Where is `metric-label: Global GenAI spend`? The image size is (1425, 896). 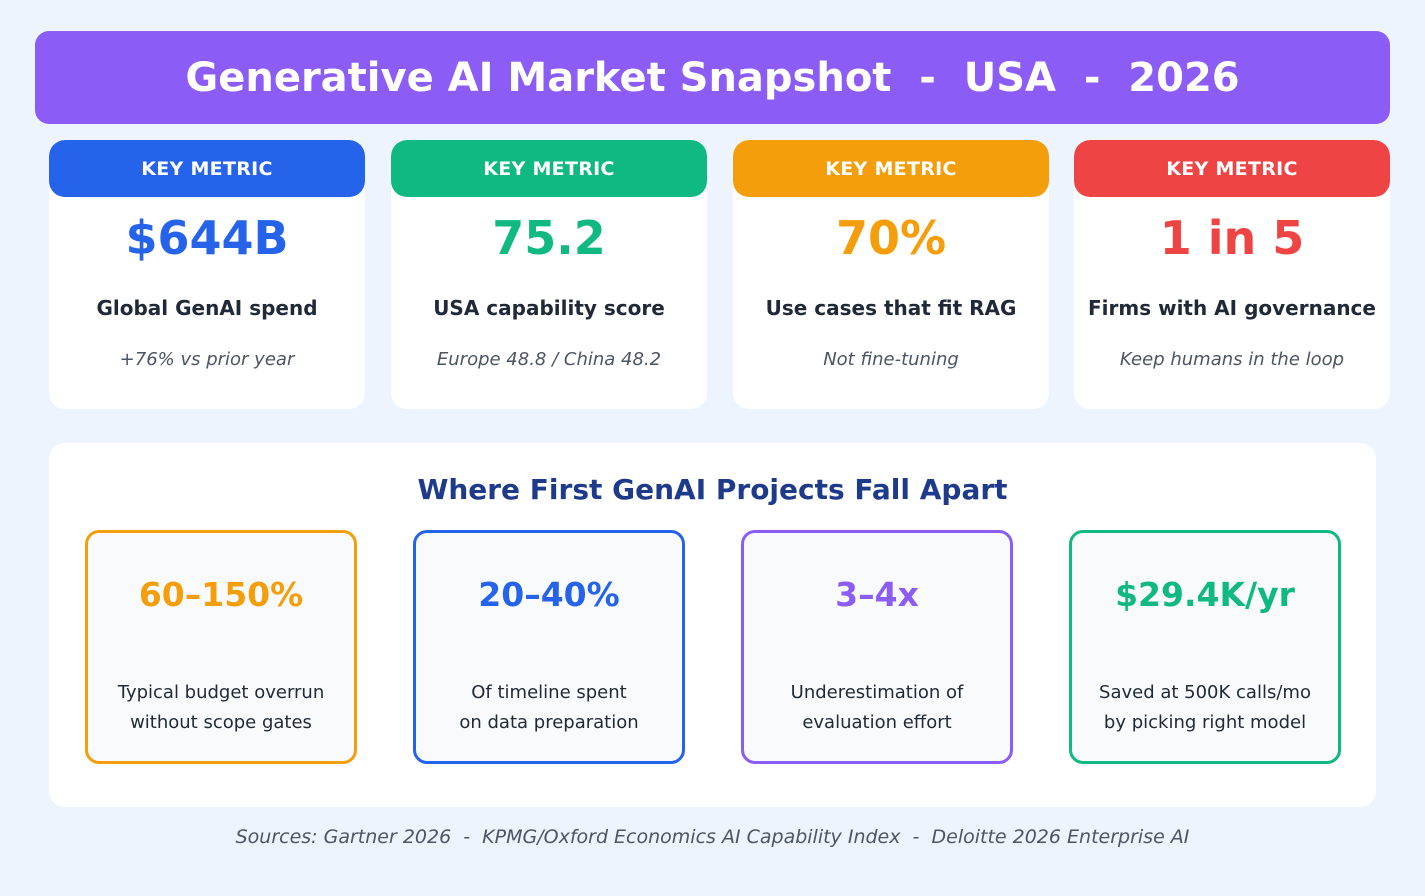
metric-label: Global GenAI spend is located at coordinates (207, 308).